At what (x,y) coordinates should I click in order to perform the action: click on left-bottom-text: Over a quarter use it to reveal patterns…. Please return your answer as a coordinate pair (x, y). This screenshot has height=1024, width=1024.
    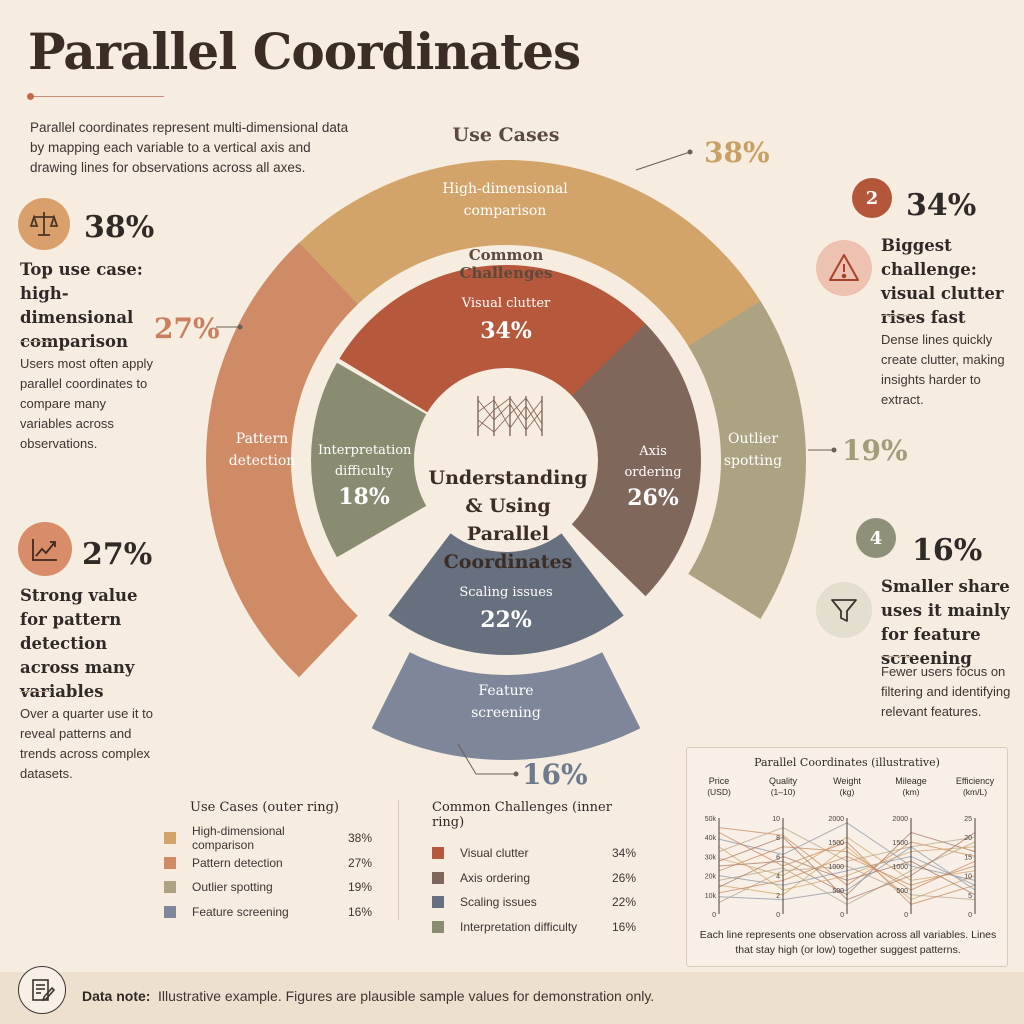
    Looking at the image, I should click on (86, 743).